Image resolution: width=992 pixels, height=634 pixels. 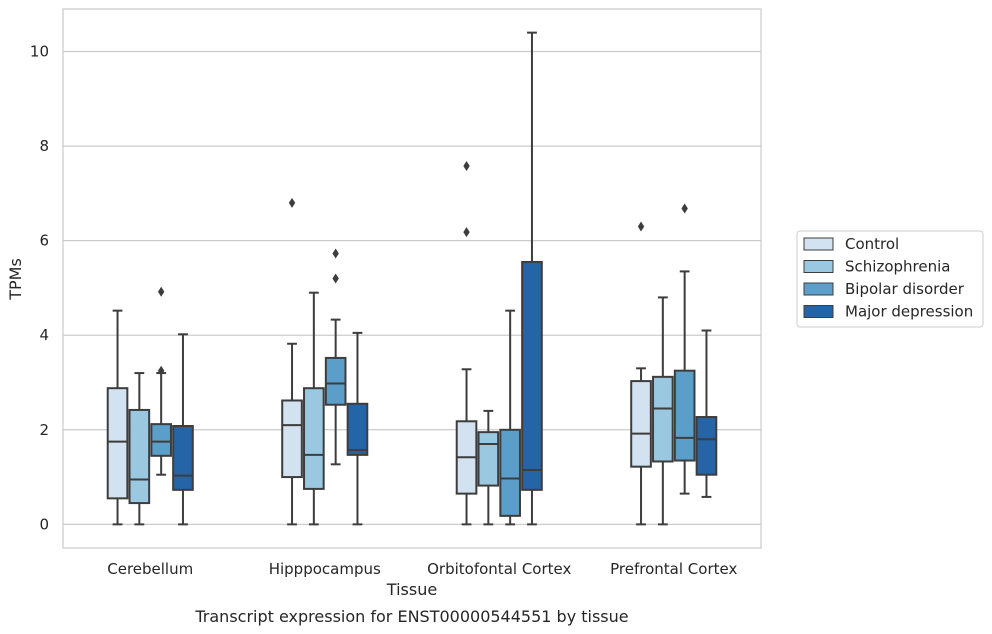 I want to click on x-tick-label: Hipppocampus, so click(x=325, y=569).